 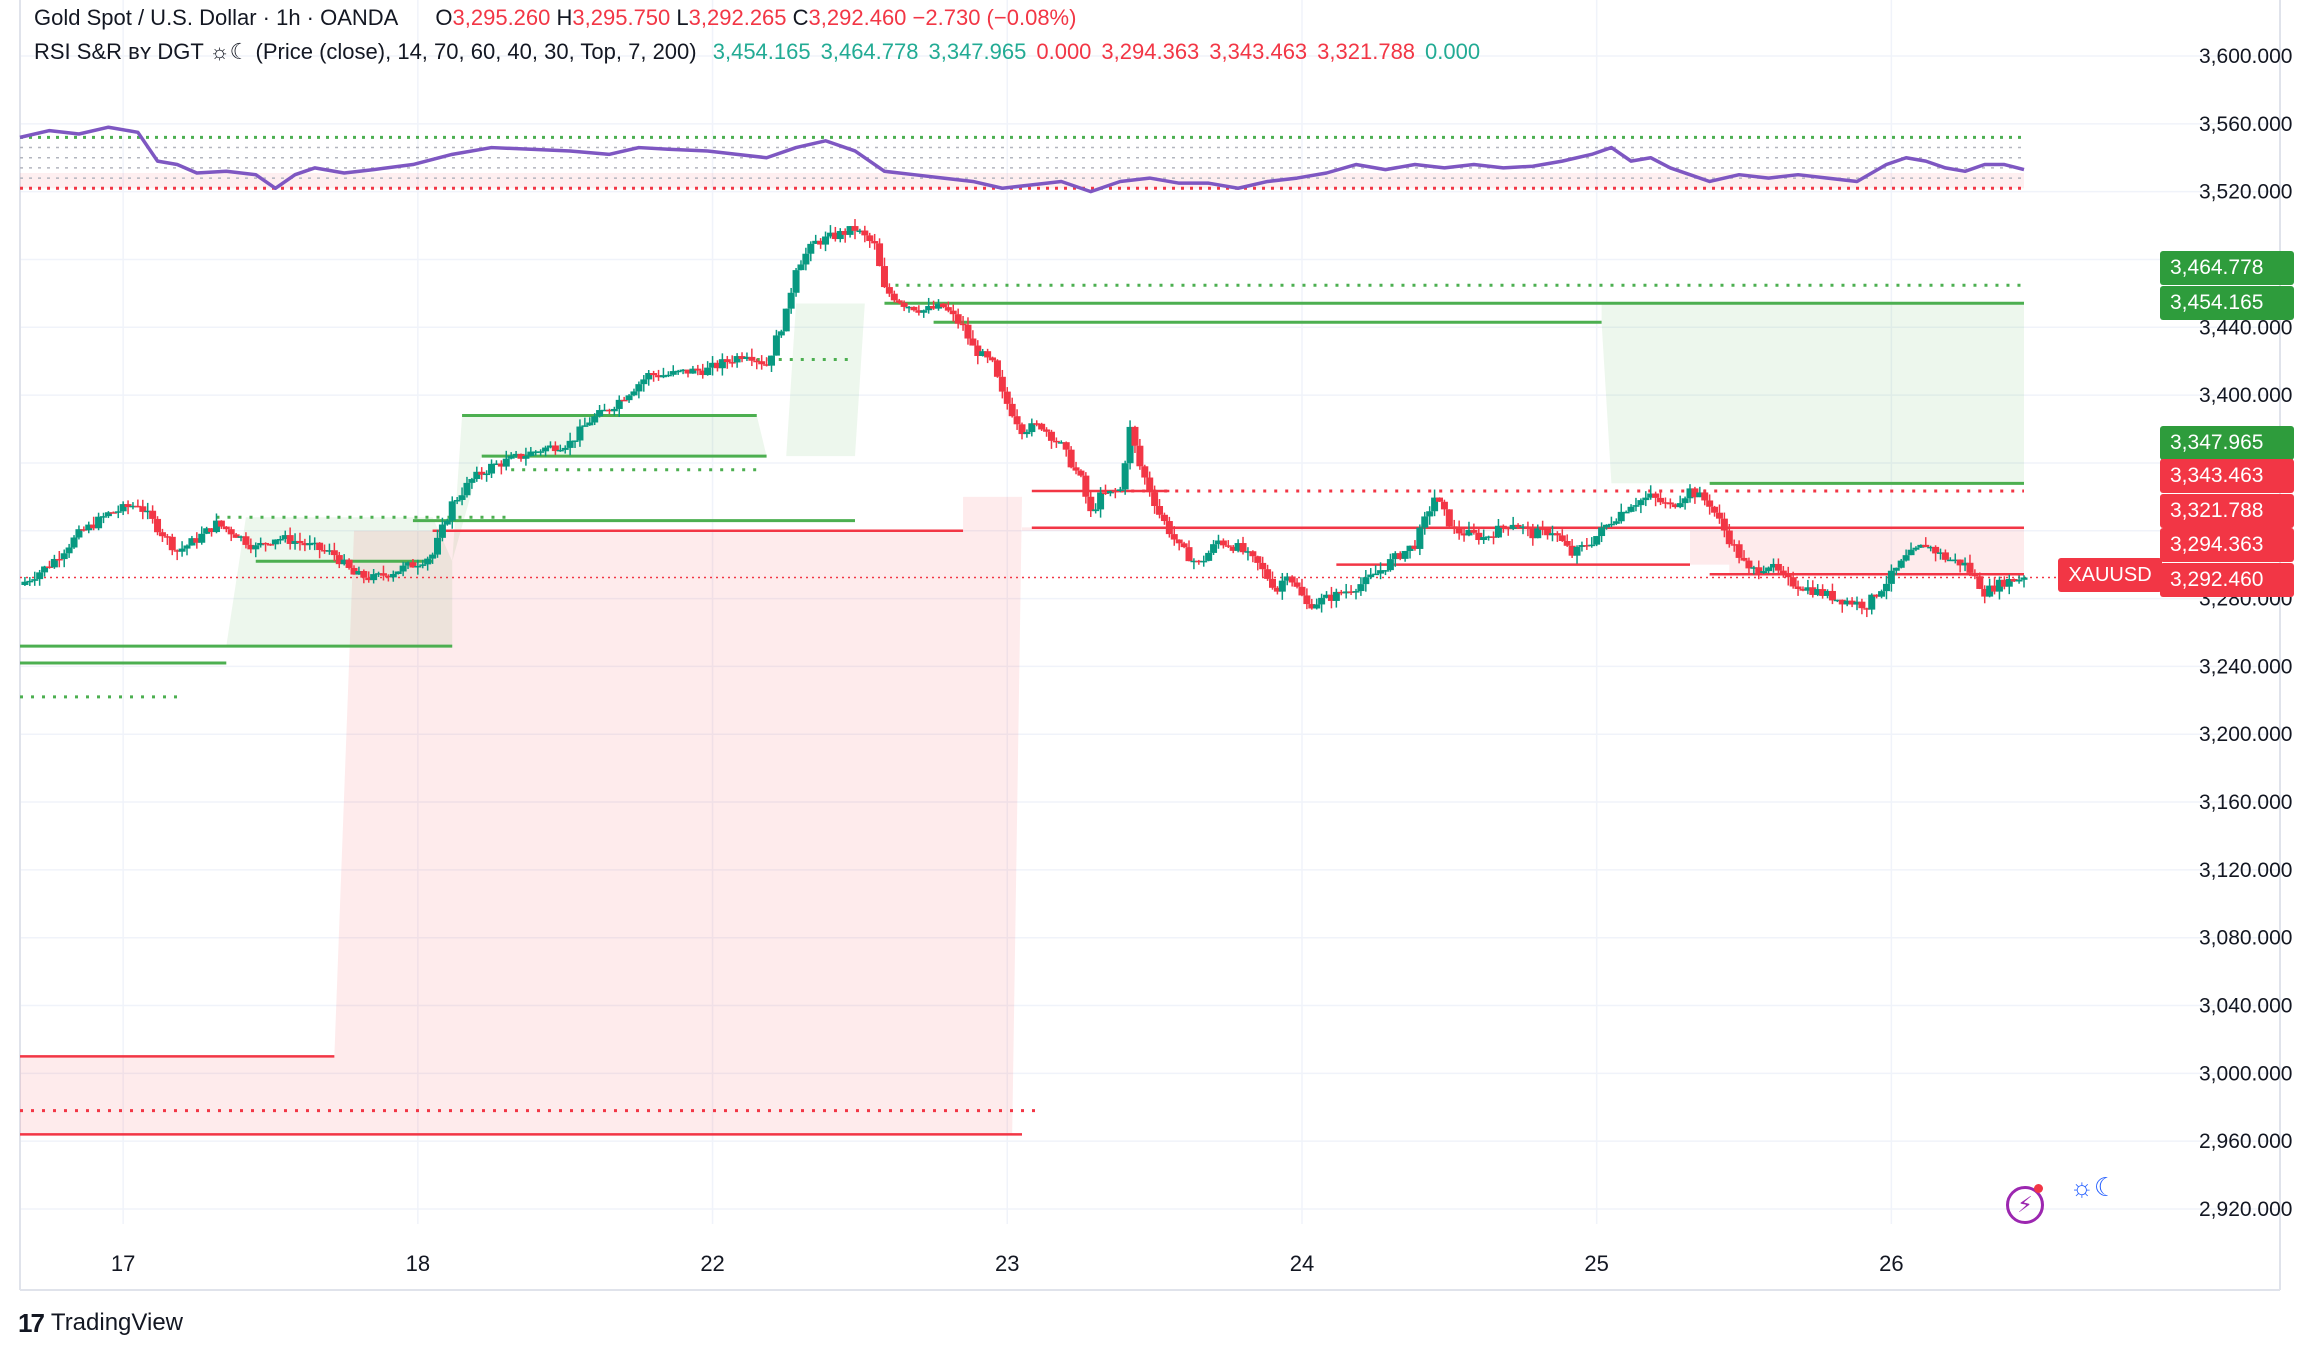 What do you see at coordinates (2110, 575) in the screenshot?
I see `ticker-badge: XAUUSD` at bounding box center [2110, 575].